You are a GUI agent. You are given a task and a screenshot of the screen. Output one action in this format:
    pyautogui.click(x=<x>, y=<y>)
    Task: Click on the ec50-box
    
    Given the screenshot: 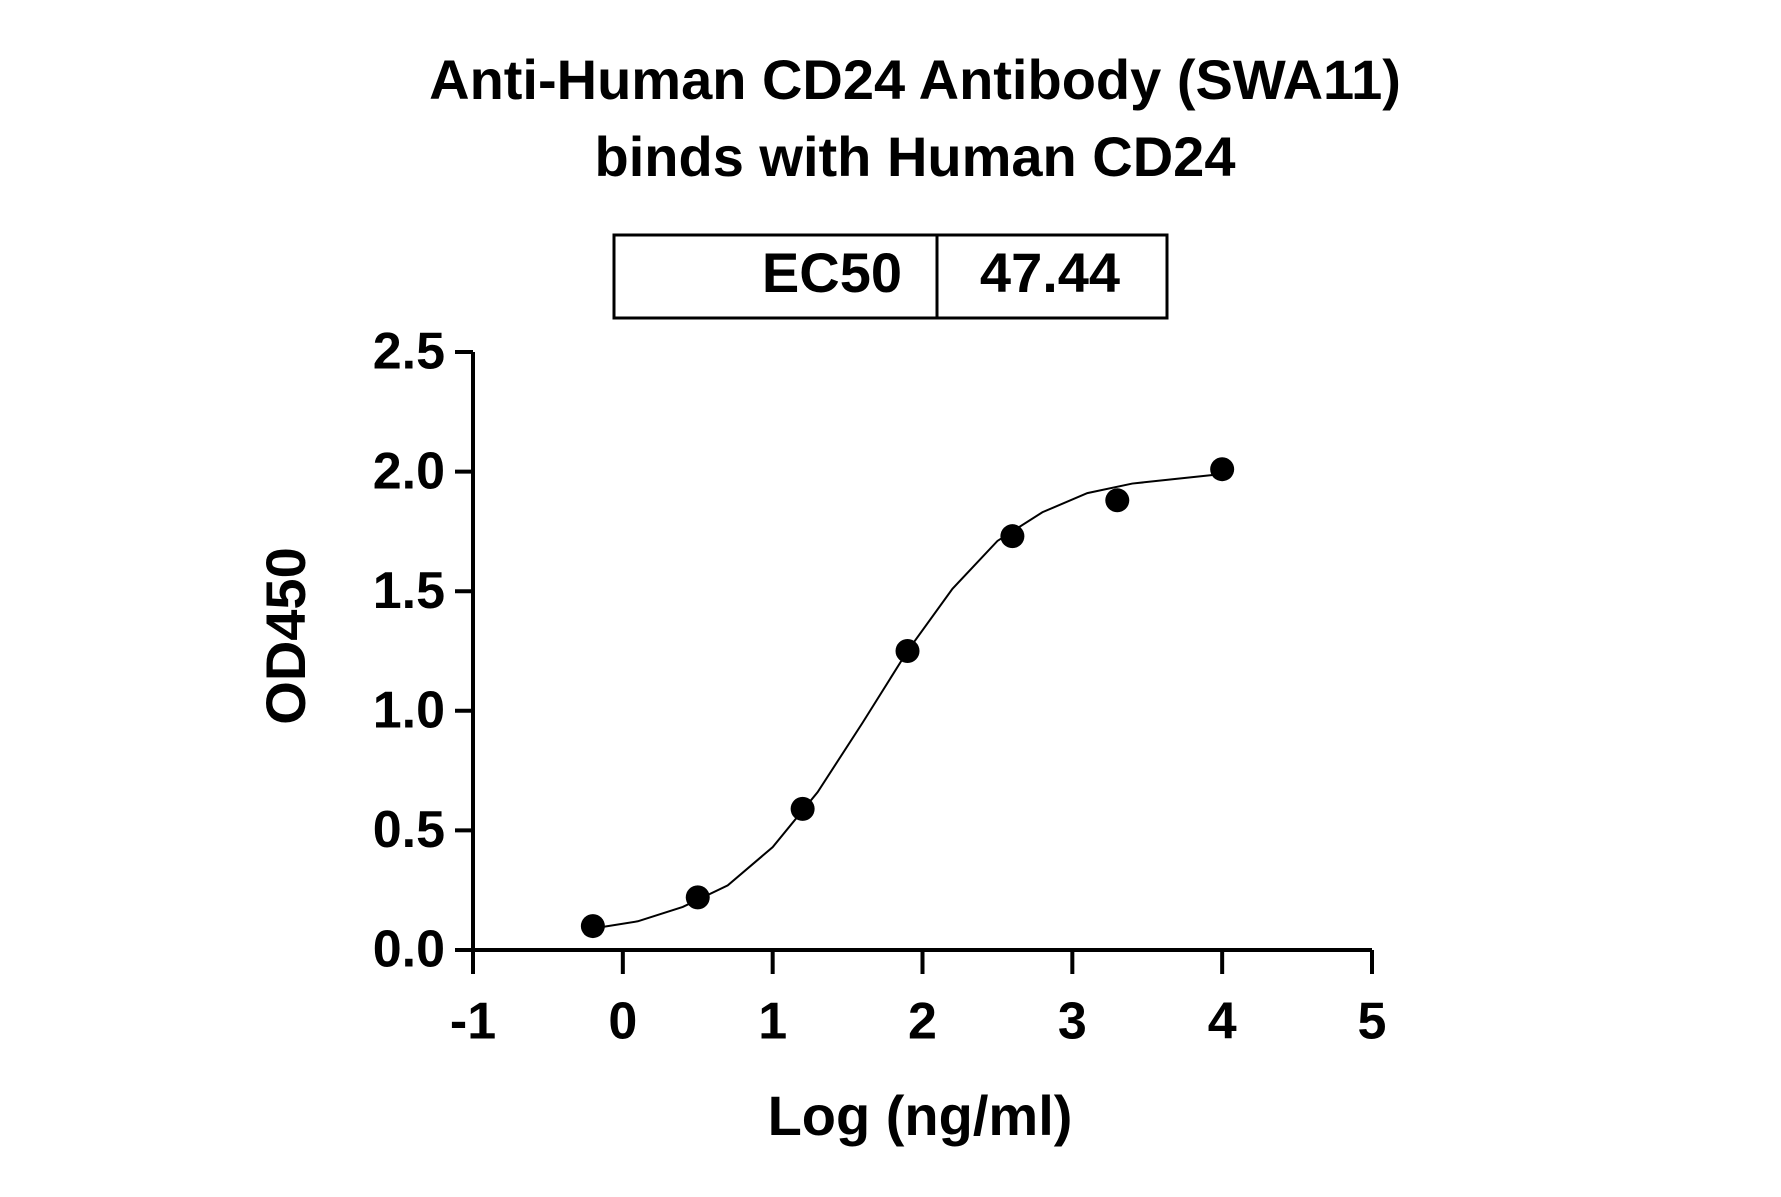 What is the action you would take?
    pyautogui.click(x=890, y=276)
    